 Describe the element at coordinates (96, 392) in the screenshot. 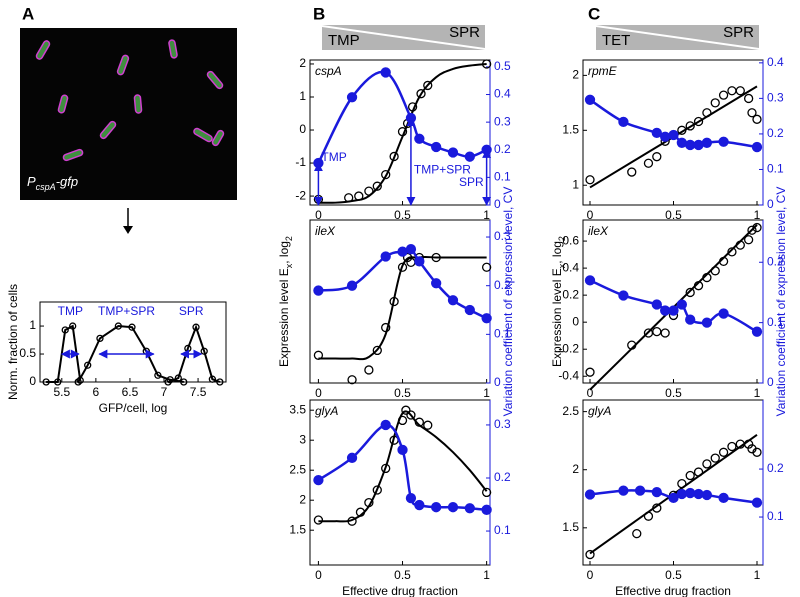

I see `x-tick-label: 6` at that location.